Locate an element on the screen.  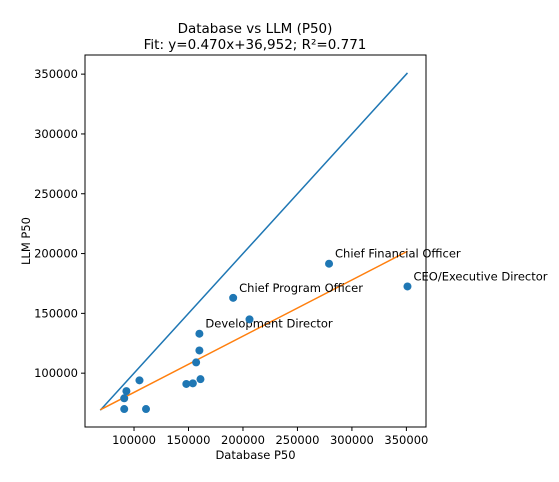
data-point-group: Chief Financial Officer is located at coordinates (393, 257).